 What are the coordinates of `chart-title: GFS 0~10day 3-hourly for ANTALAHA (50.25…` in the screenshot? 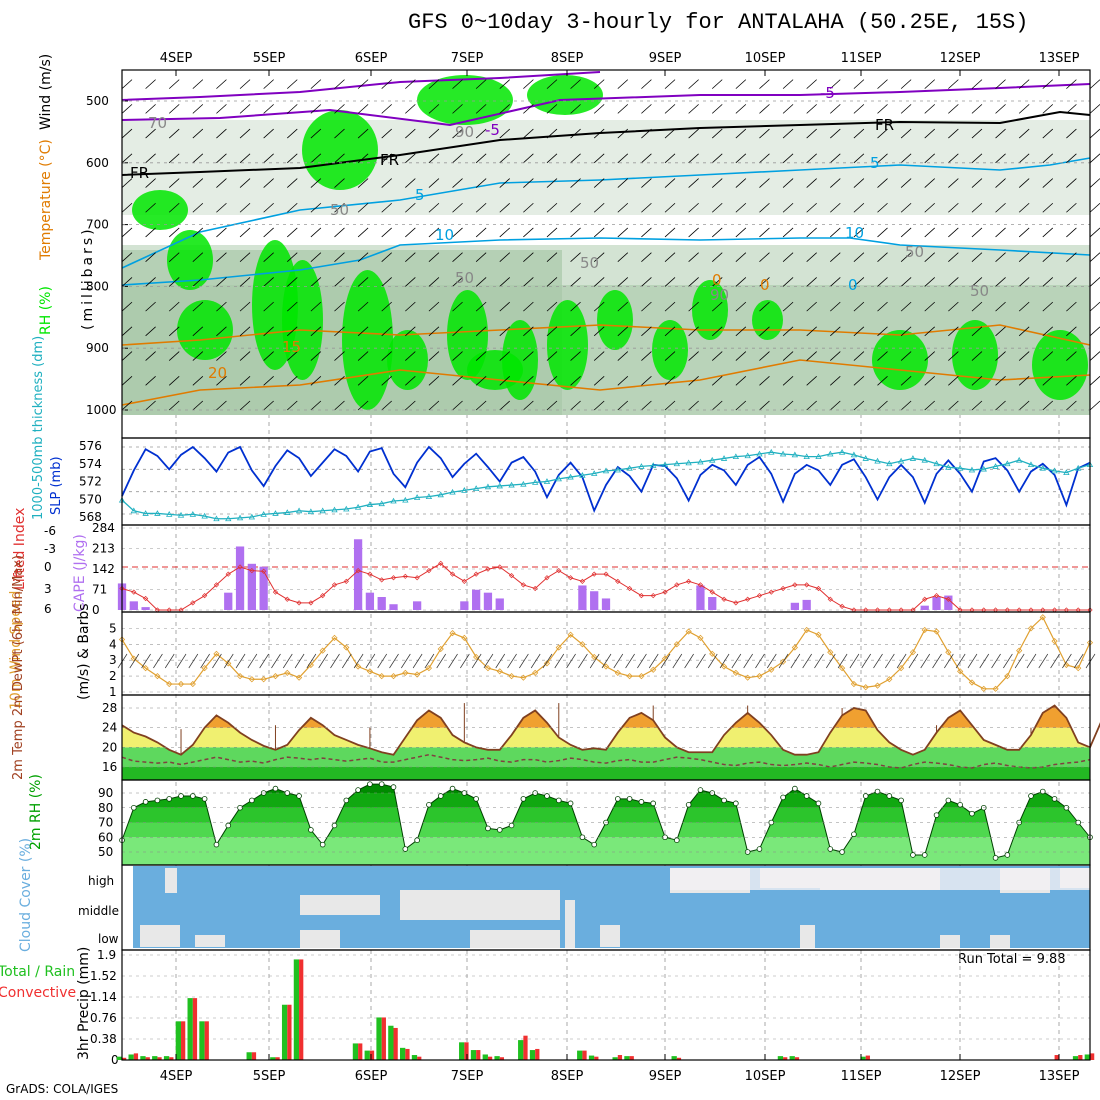 It's located at (718, 22).